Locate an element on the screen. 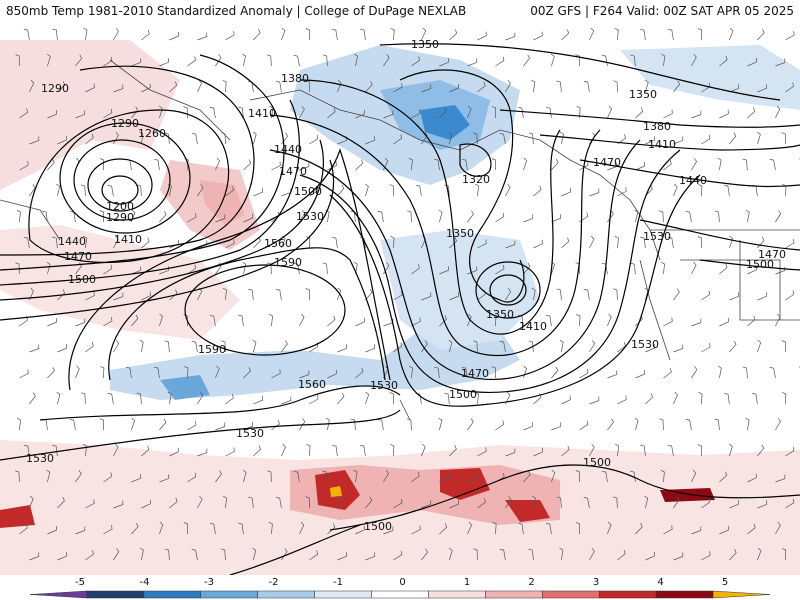  contour-label: 1500 is located at coordinates (378, 526).